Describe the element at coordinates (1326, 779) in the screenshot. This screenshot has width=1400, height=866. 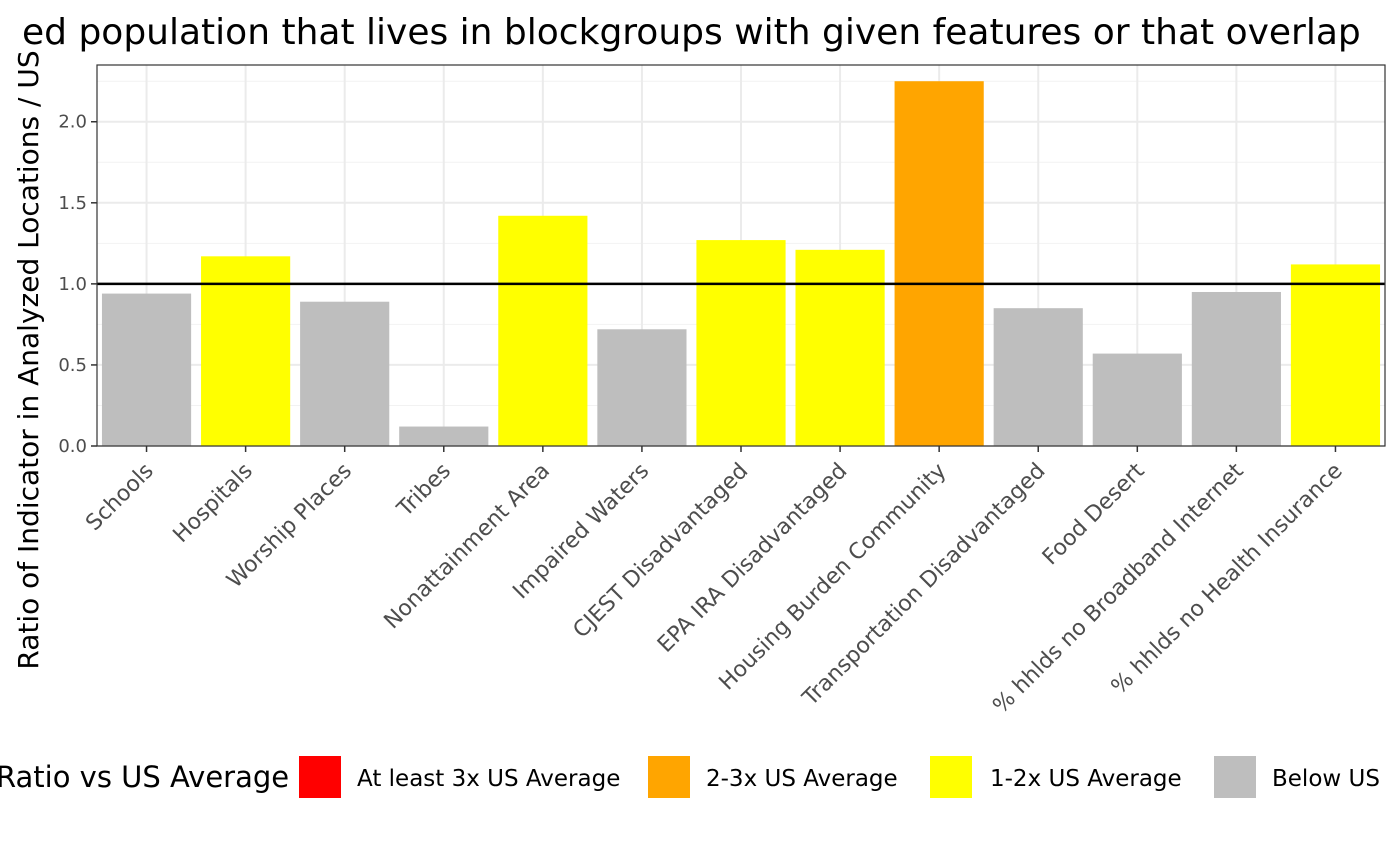
I see `legend-label-below: Below US` at that location.